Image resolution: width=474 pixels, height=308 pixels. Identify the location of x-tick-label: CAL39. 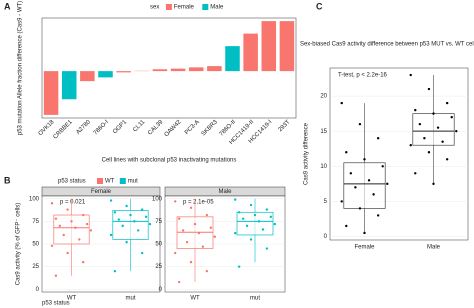
(156, 128).